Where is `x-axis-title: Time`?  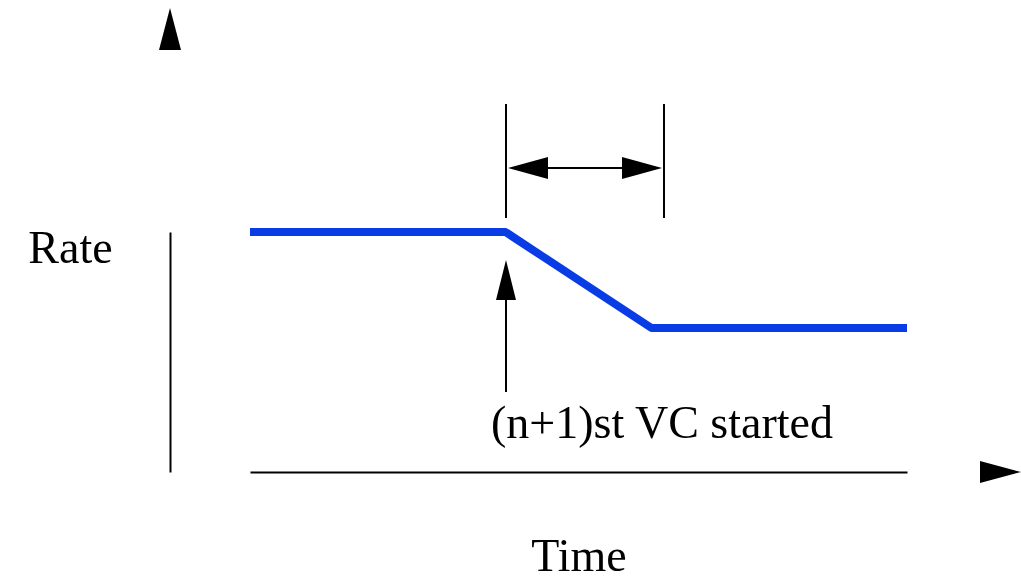 x-axis-title: Time is located at coordinates (579, 555).